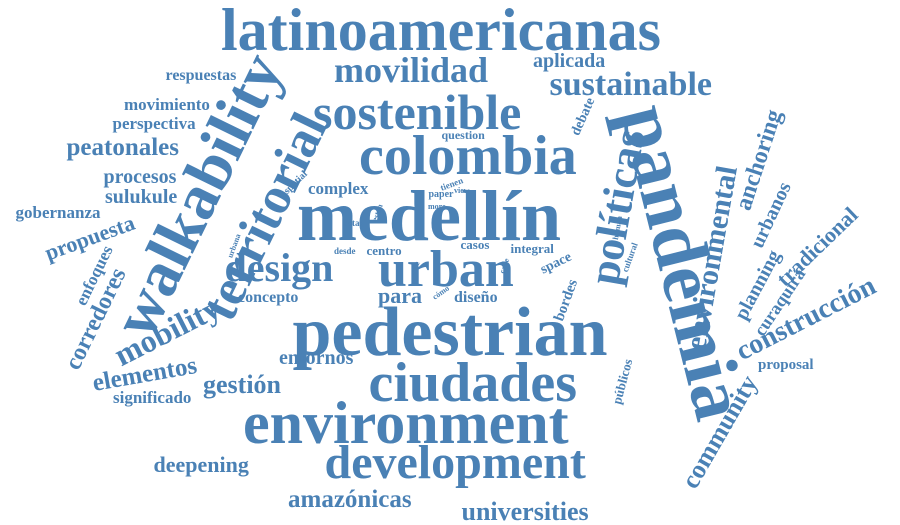  I want to click on word-diseno: diseño, so click(476, 297).